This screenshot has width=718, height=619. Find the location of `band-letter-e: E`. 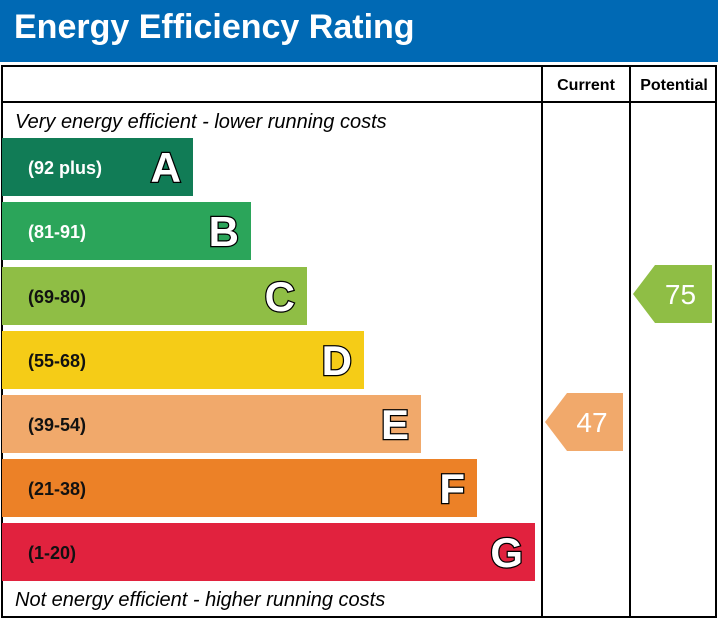

band-letter-e: E is located at coordinates (395, 424).